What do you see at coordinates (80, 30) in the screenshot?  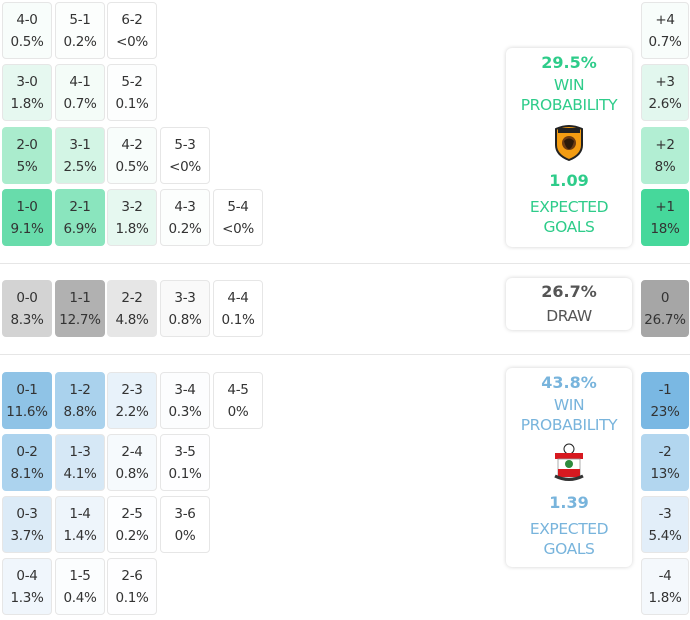 I see `score-tile: 5-1 0.2%` at bounding box center [80, 30].